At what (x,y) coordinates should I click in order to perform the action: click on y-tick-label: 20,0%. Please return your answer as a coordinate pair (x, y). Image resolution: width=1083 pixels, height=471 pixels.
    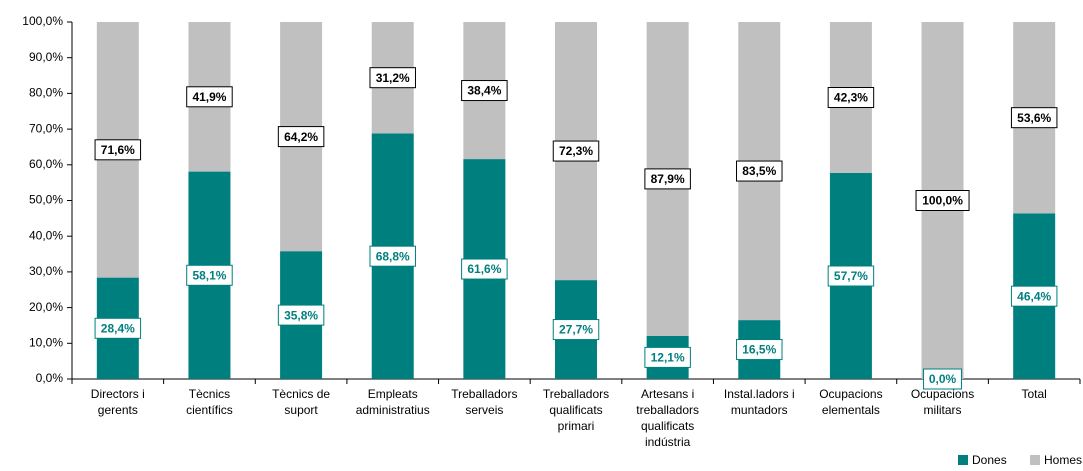
    Looking at the image, I should click on (46, 307).